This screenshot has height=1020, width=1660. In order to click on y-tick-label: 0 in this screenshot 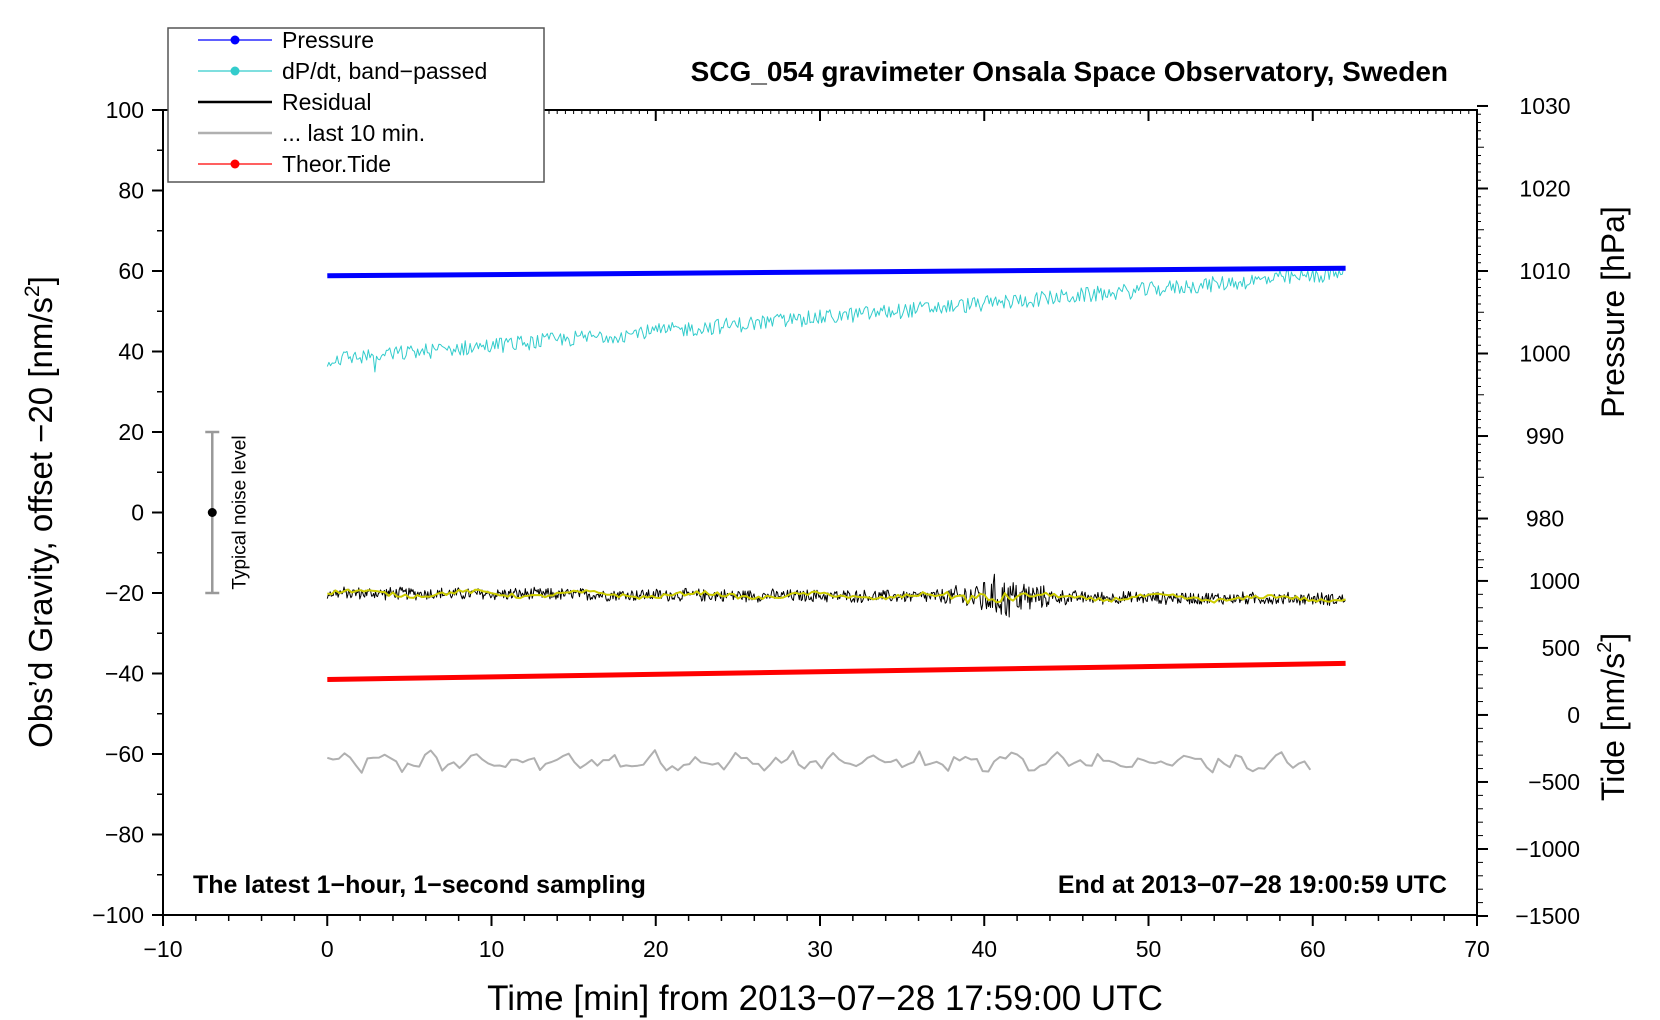, I will do `click(137, 513)`.